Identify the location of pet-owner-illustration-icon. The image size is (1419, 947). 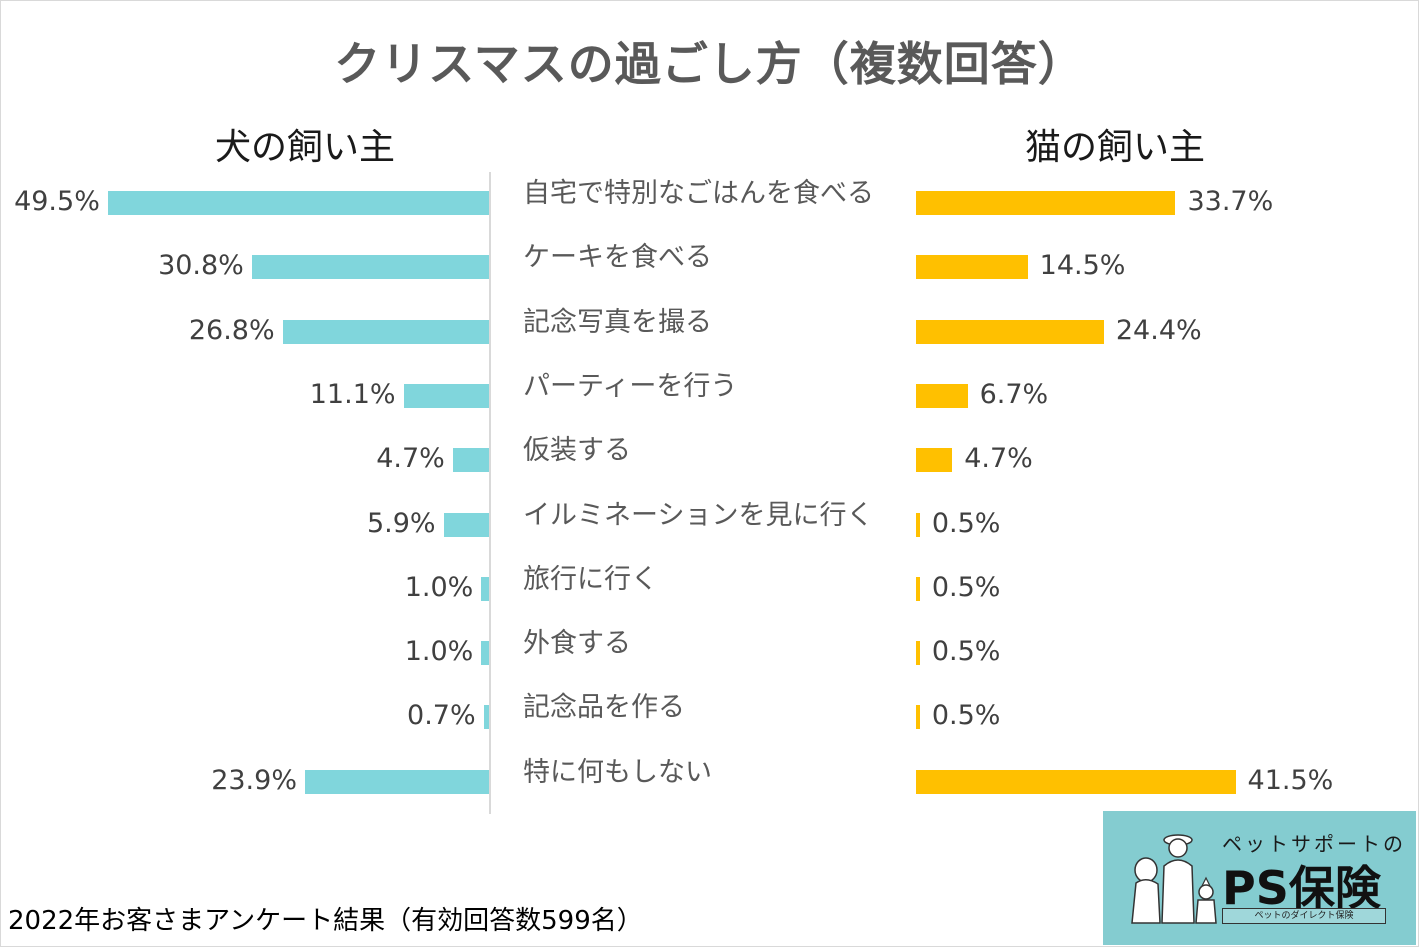
(1174, 879).